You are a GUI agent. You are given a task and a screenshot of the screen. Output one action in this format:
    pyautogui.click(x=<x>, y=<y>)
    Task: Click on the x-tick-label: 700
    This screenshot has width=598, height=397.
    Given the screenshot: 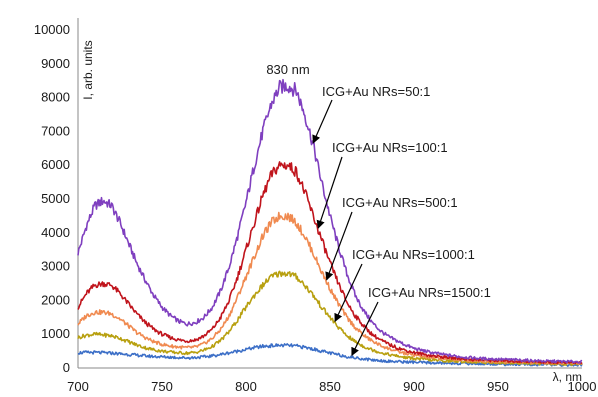 What is the action you would take?
    pyautogui.click(x=78, y=386)
    